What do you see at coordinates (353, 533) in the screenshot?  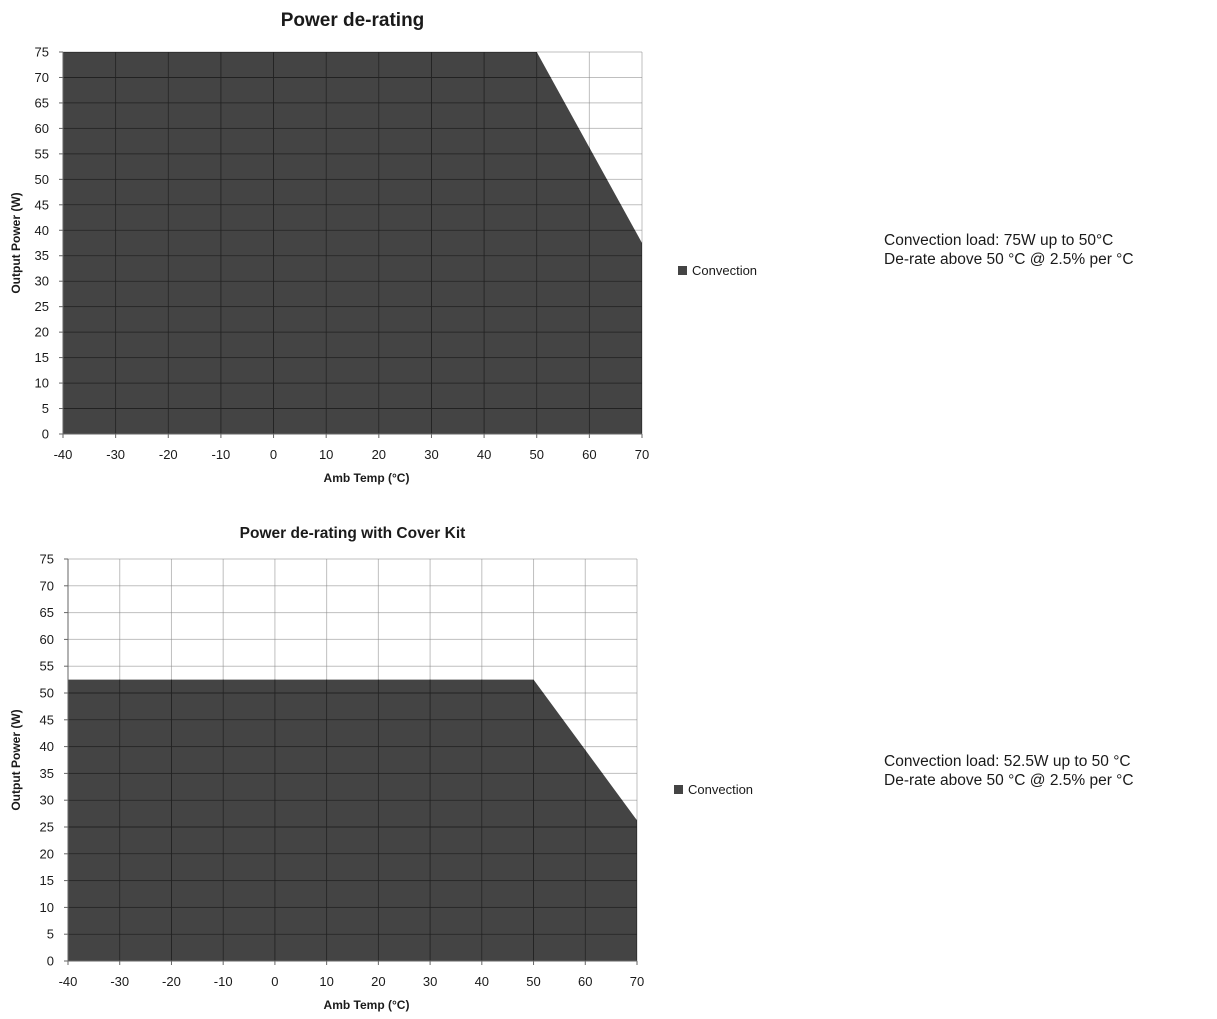 I see `chart-title: Power de-rating with Cover Kit` at bounding box center [353, 533].